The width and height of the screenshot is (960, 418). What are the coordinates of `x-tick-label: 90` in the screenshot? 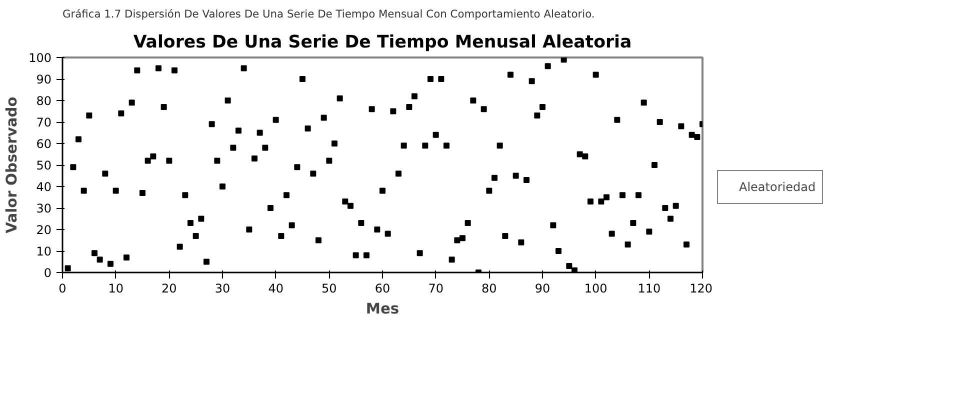 It's located at (542, 289).